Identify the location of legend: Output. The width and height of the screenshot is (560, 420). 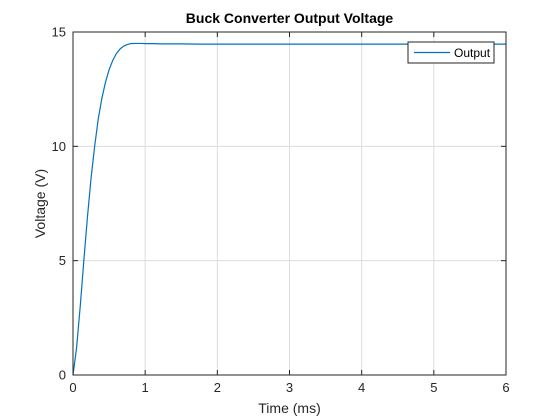
(451, 52).